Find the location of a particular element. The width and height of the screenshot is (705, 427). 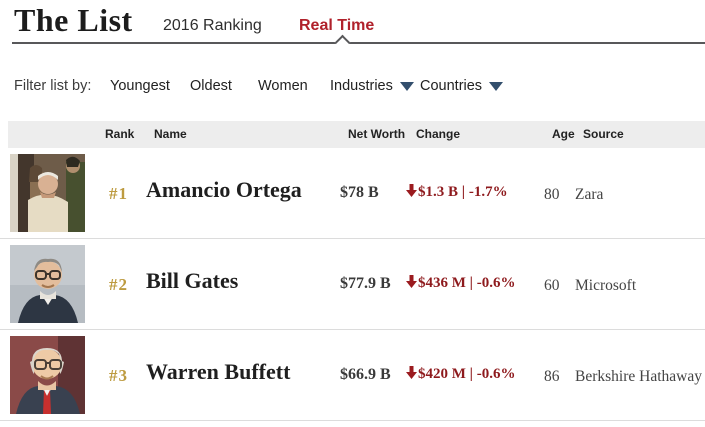

billionaire-name-link: Amancio Ortega is located at coordinates (224, 189).